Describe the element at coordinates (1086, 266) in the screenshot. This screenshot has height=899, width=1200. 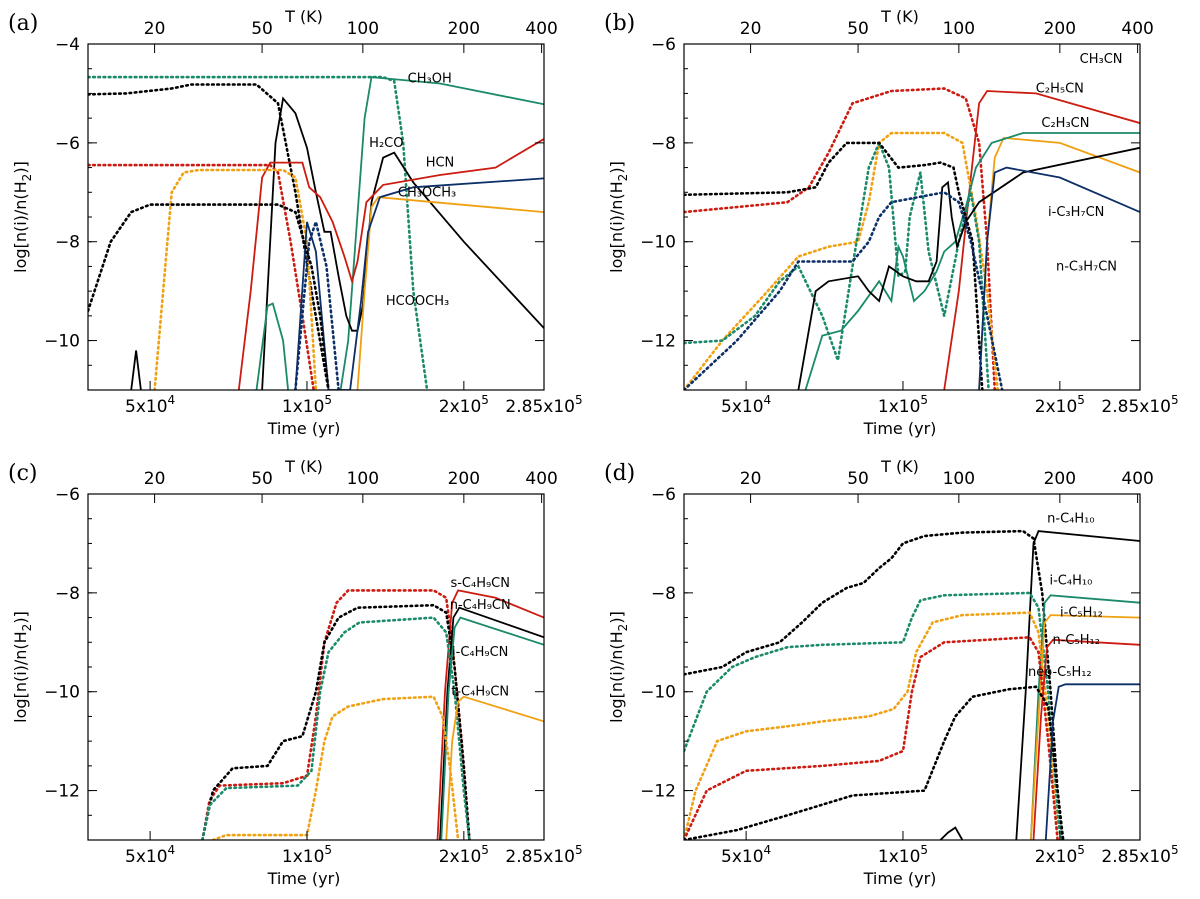
I see `species-label: n-C₃H₇CN` at that location.